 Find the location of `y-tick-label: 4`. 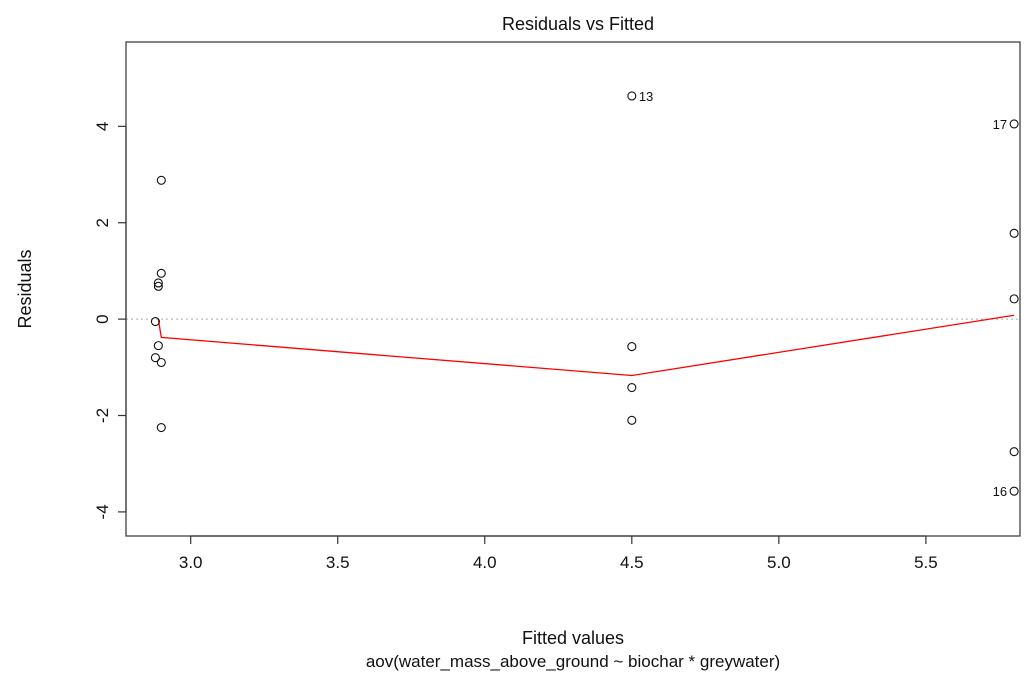

y-tick-label: 4 is located at coordinates (102, 126).